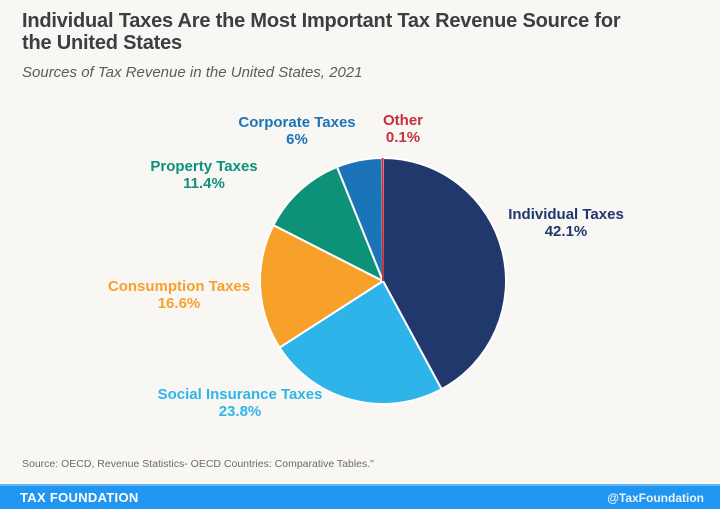  What do you see at coordinates (655, 497) in the screenshot?
I see `twitter-handle-text: @TaxFoundation` at bounding box center [655, 497].